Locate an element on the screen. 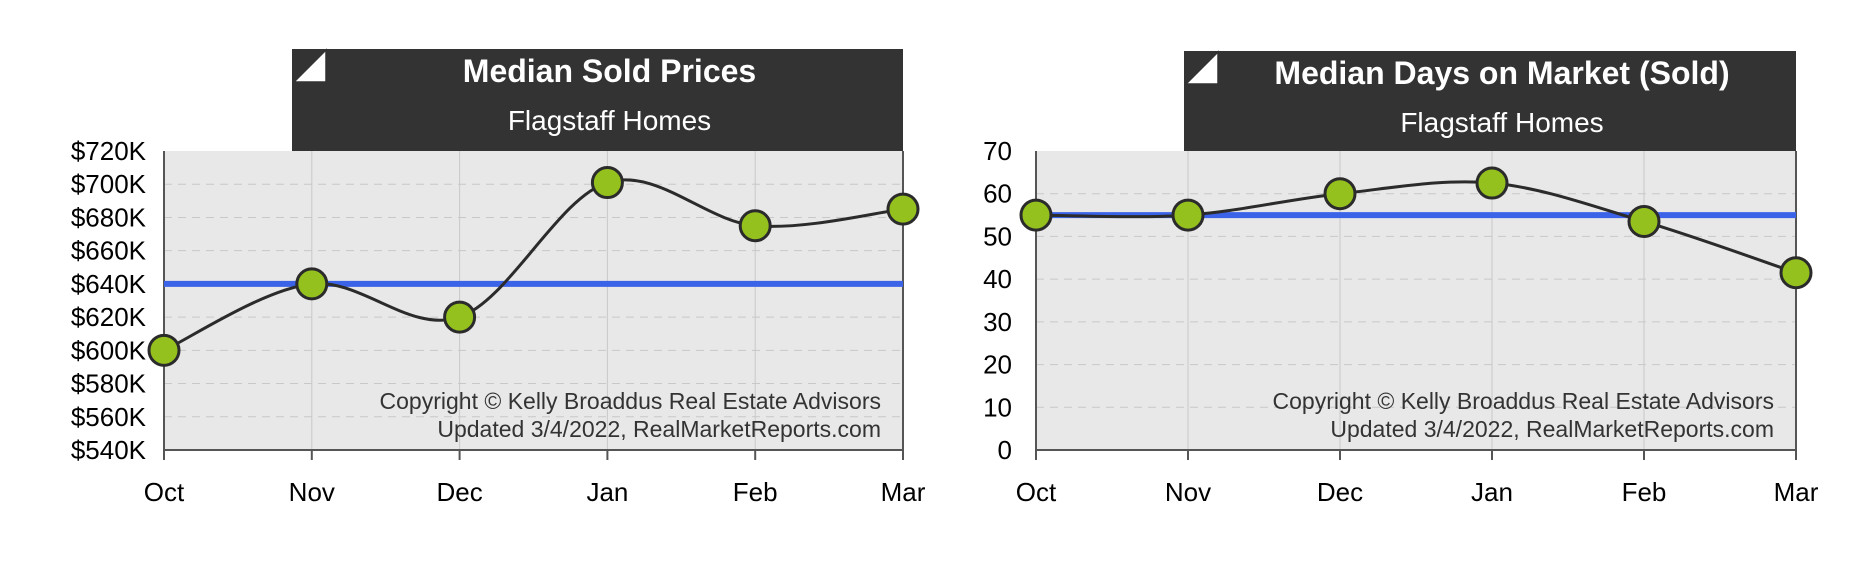  y-tick-label: 30 is located at coordinates (997, 322).